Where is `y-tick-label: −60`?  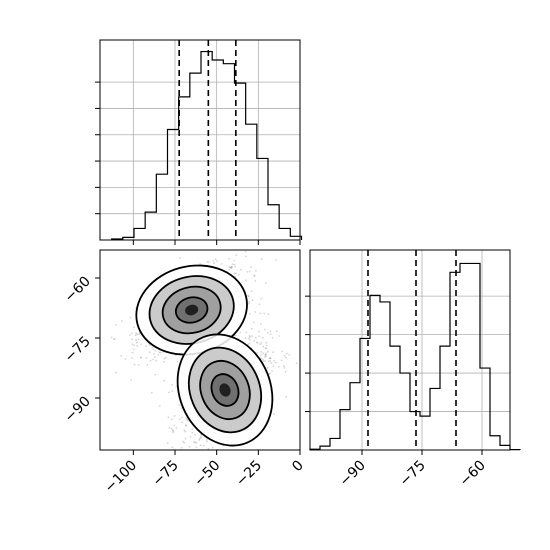
y-tick-label: −60 is located at coordinates (78, 290).